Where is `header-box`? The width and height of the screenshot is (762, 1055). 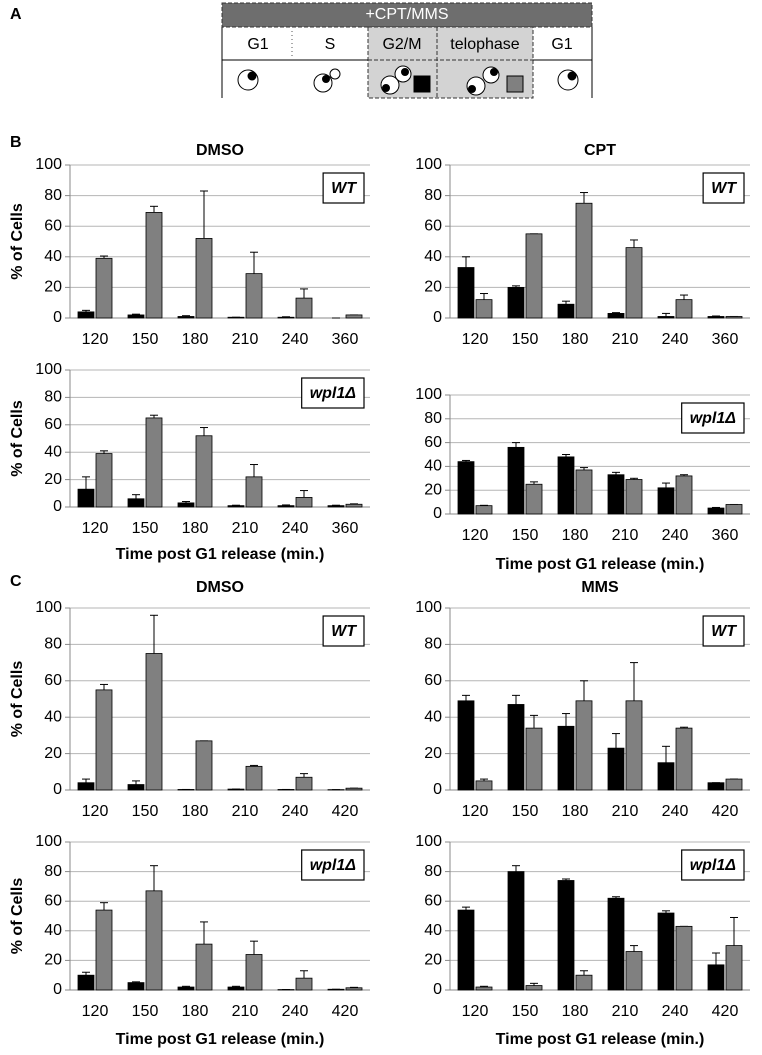 header-box is located at coordinates (407, 15).